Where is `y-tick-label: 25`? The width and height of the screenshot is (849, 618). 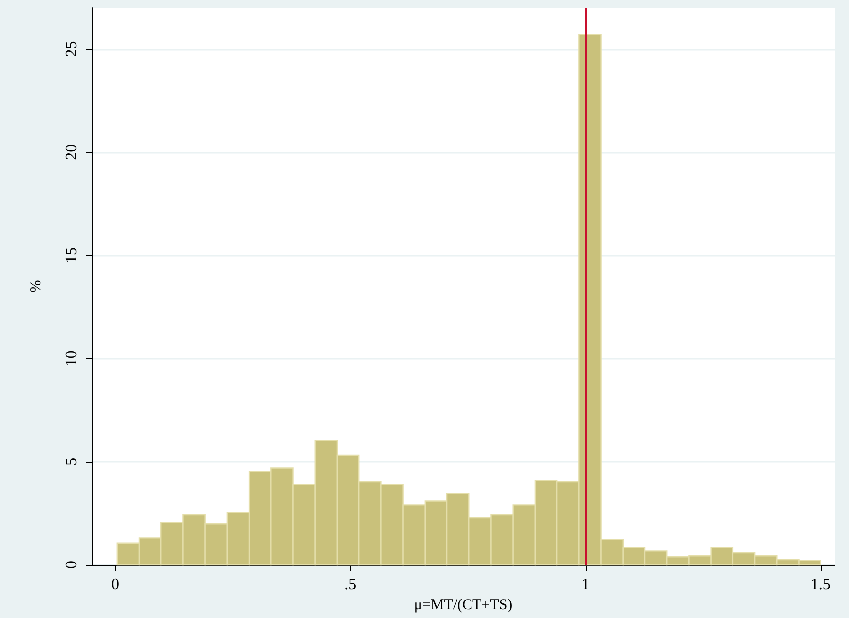
y-tick-label: 25 is located at coordinates (72, 49).